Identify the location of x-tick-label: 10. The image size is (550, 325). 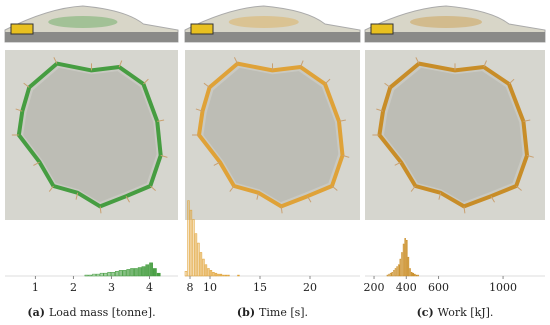
(210, 287).